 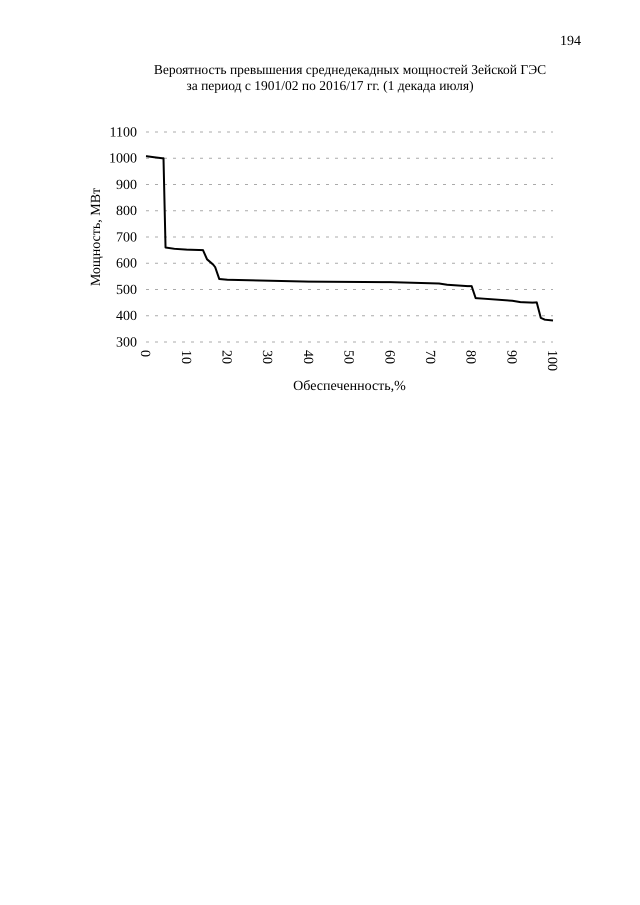 I want to click on x-tick-label: 0, so click(x=144, y=353).